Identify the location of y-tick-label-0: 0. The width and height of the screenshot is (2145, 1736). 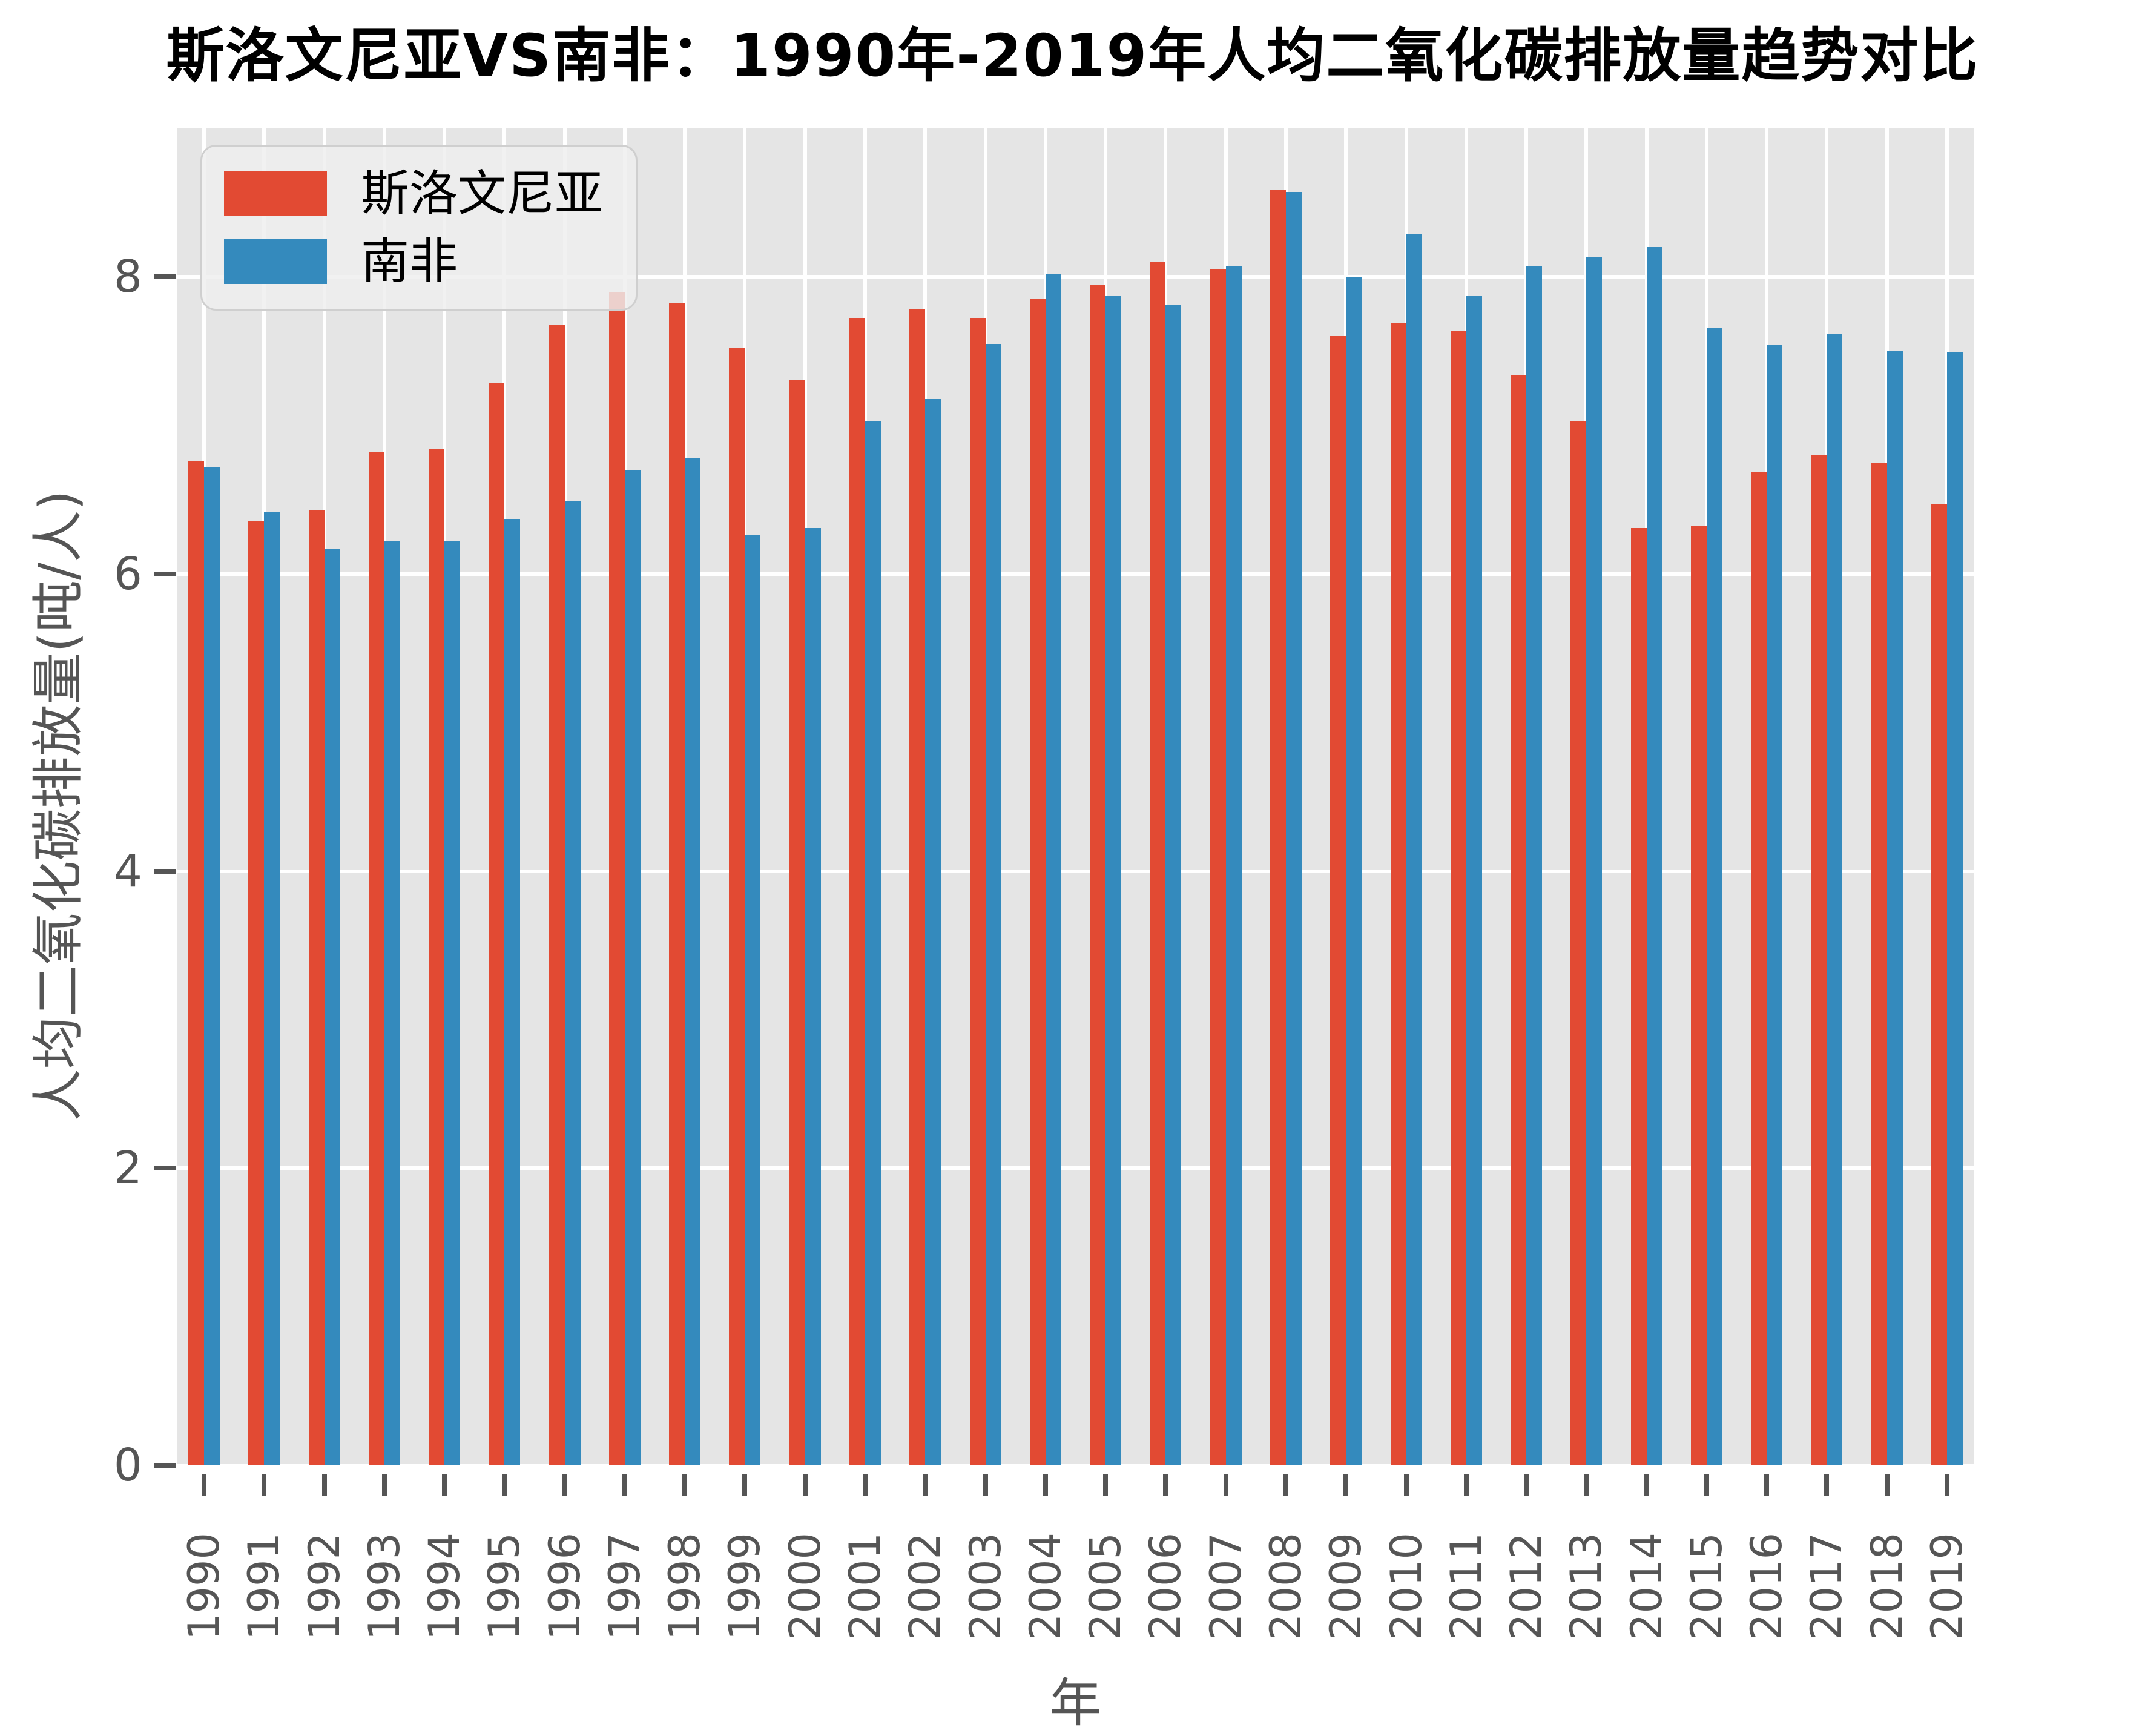
(128, 1465).